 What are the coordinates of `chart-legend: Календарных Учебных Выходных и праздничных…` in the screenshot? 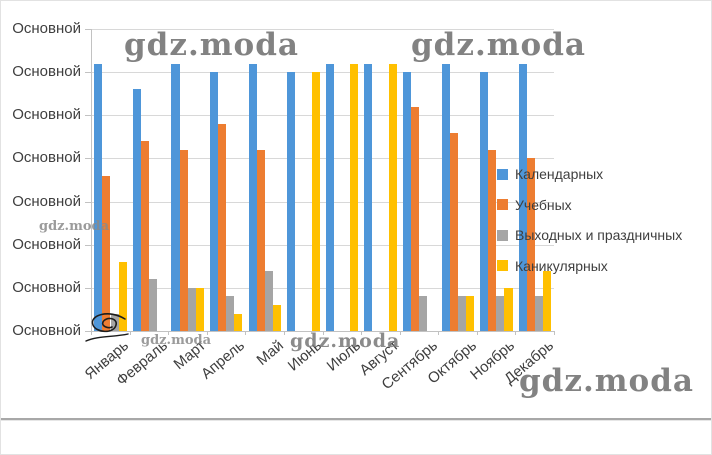 It's located at (589, 220).